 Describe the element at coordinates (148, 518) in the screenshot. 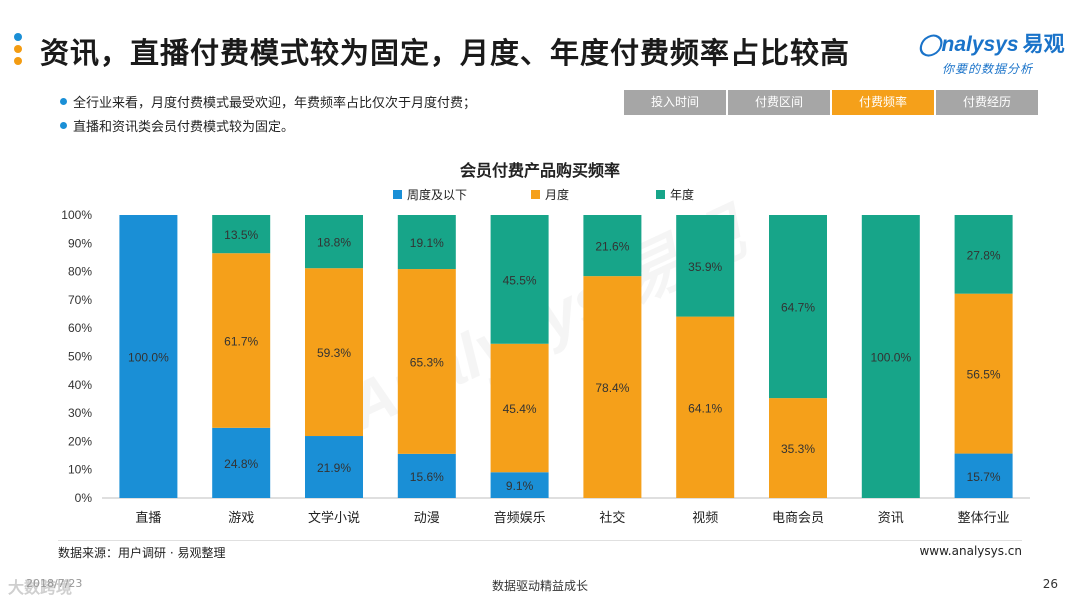

I see `x-tick-label: 直播` at that location.